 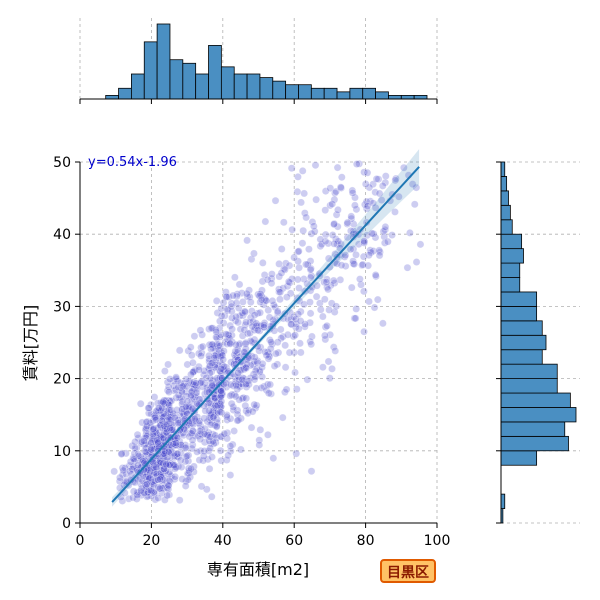 What do you see at coordinates (294, 541) in the screenshot?
I see `x-tick-label: 60` at bounding box center [294, 541].